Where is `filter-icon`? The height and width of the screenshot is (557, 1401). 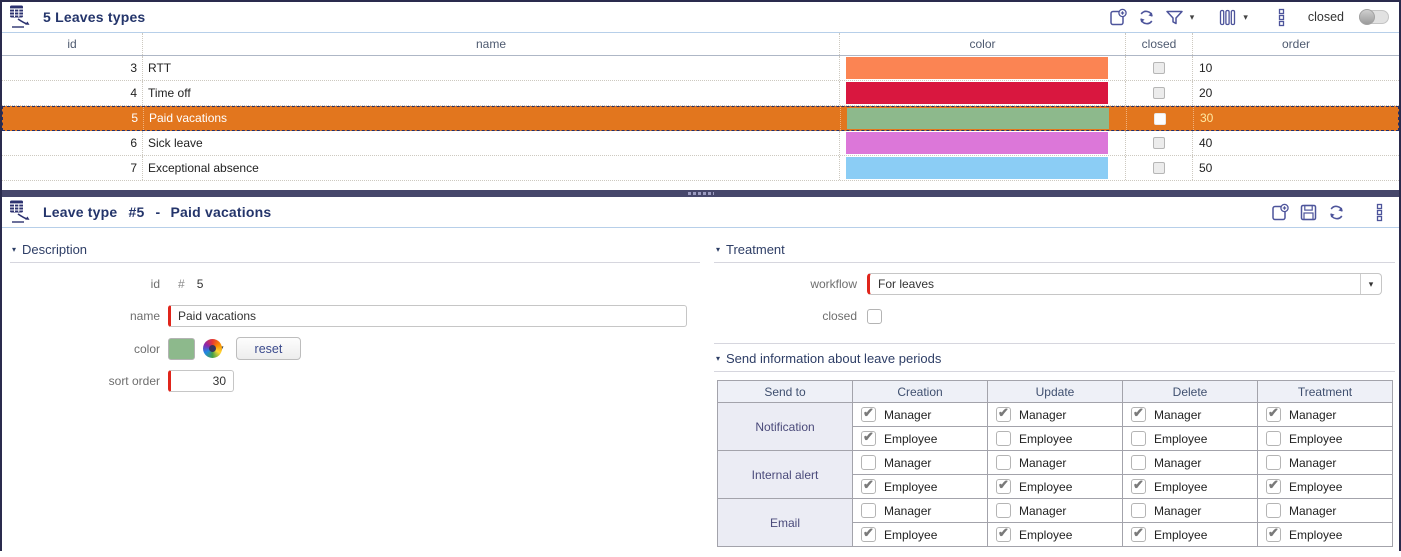 filter-icon is located at coordinates (1174, 17).